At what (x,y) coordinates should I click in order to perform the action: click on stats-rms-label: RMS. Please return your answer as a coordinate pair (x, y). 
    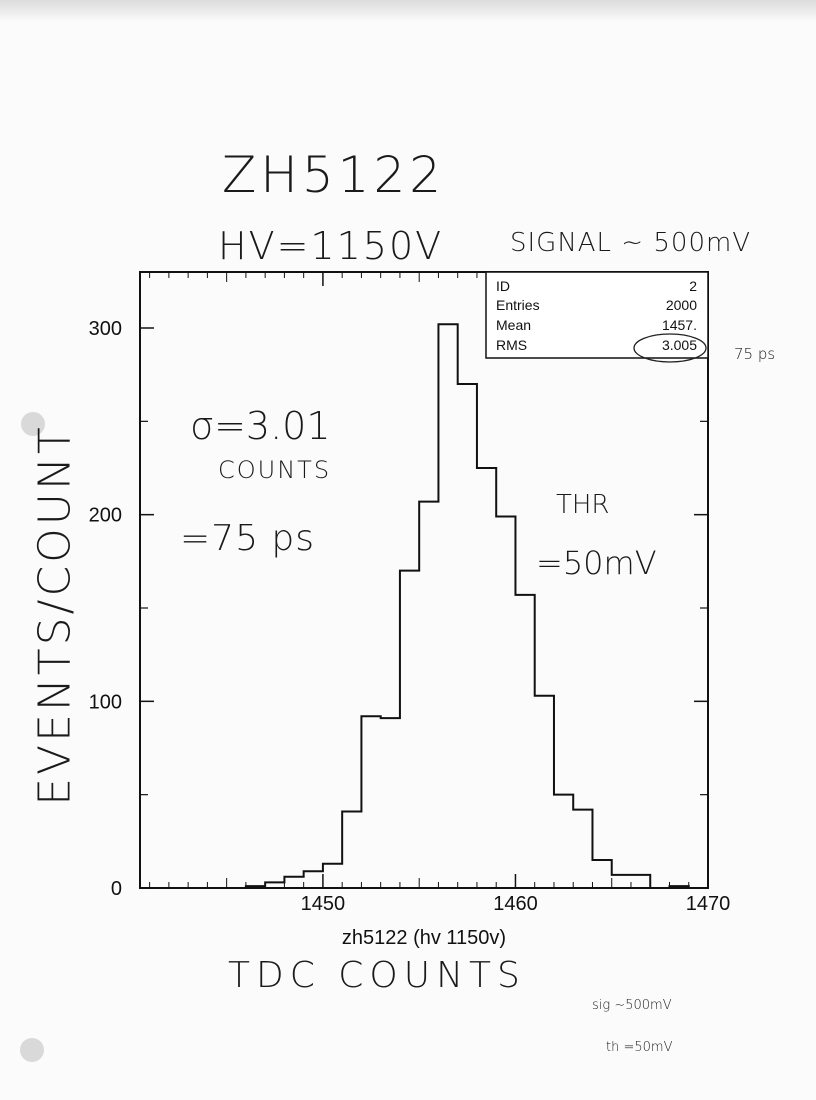
    Looking at the image, I should click on (511, 345).